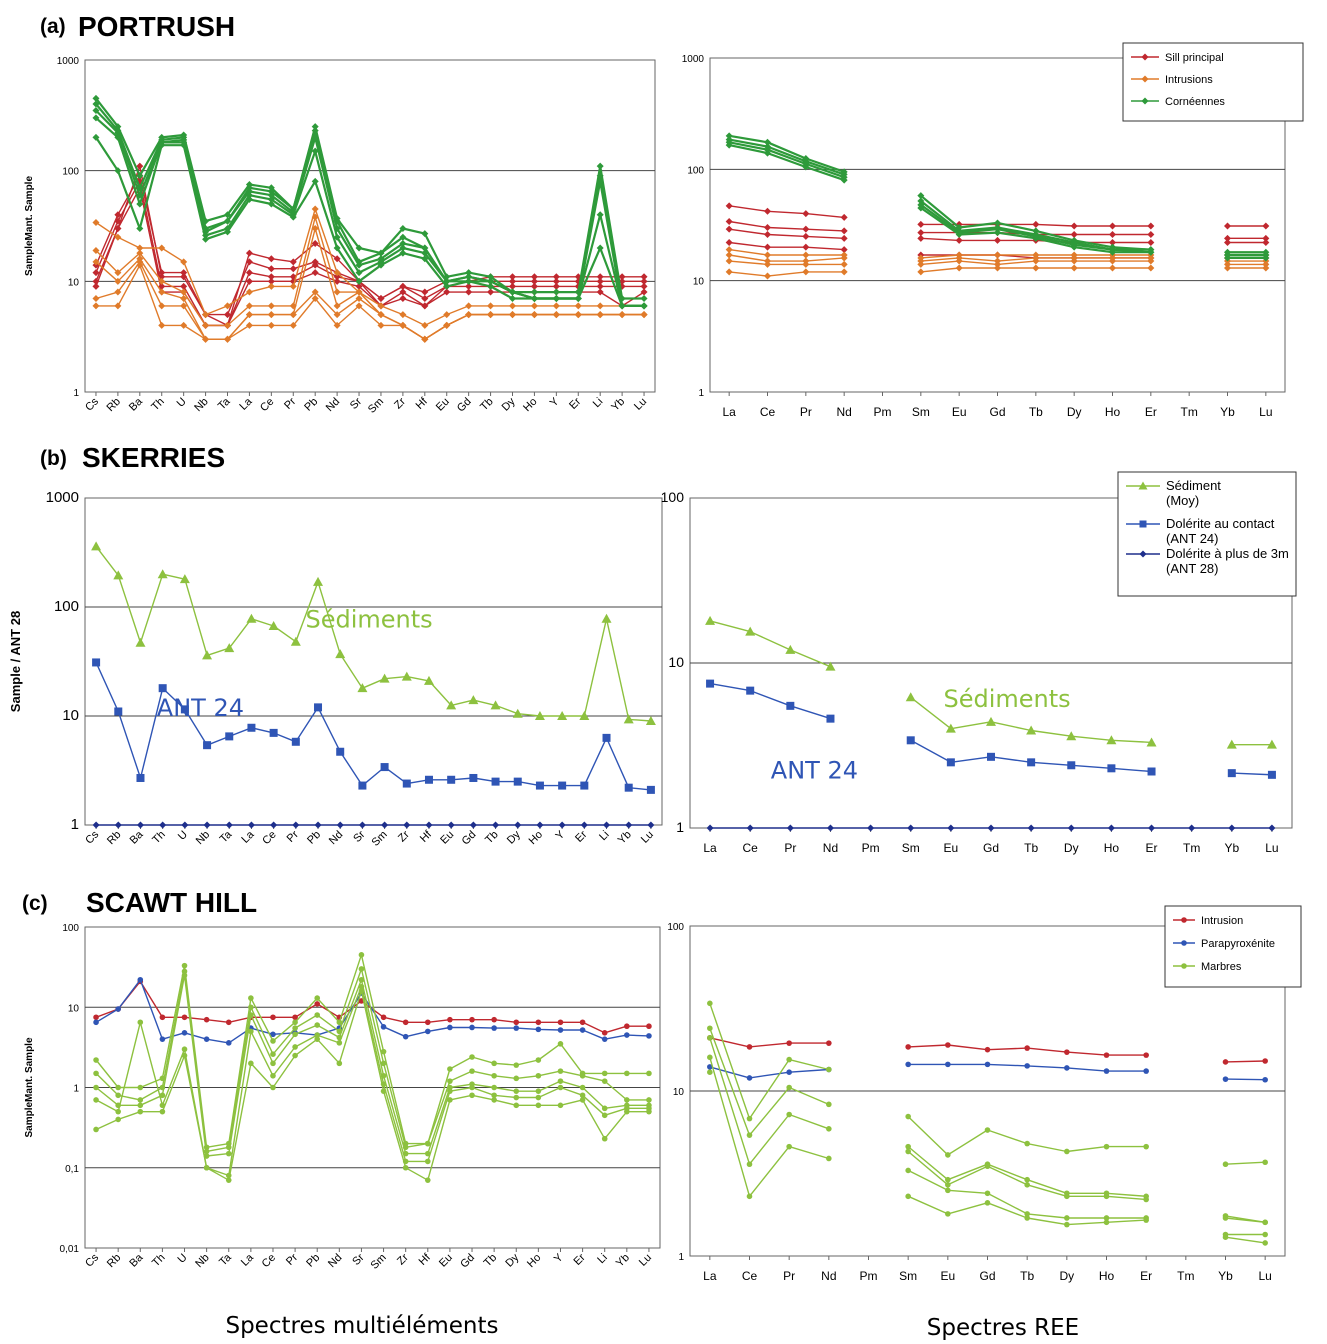 Image resolution: width=1327 pixels, height=1344 pixels. Describe the element at coordinates (183, 836) in the screenshot. I see `x-tick-label: U` at that location.